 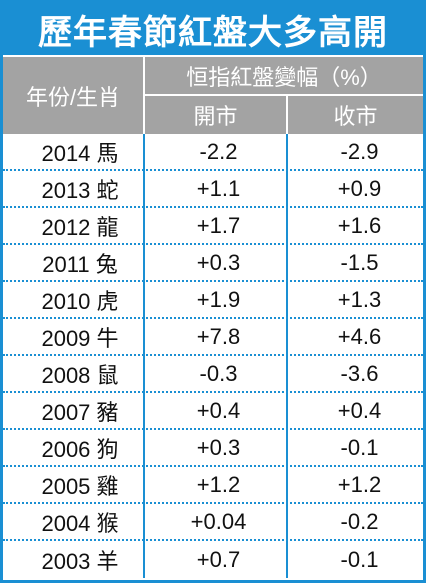 I want to click on close-cell: +0.9, so click(x=359, y=188).